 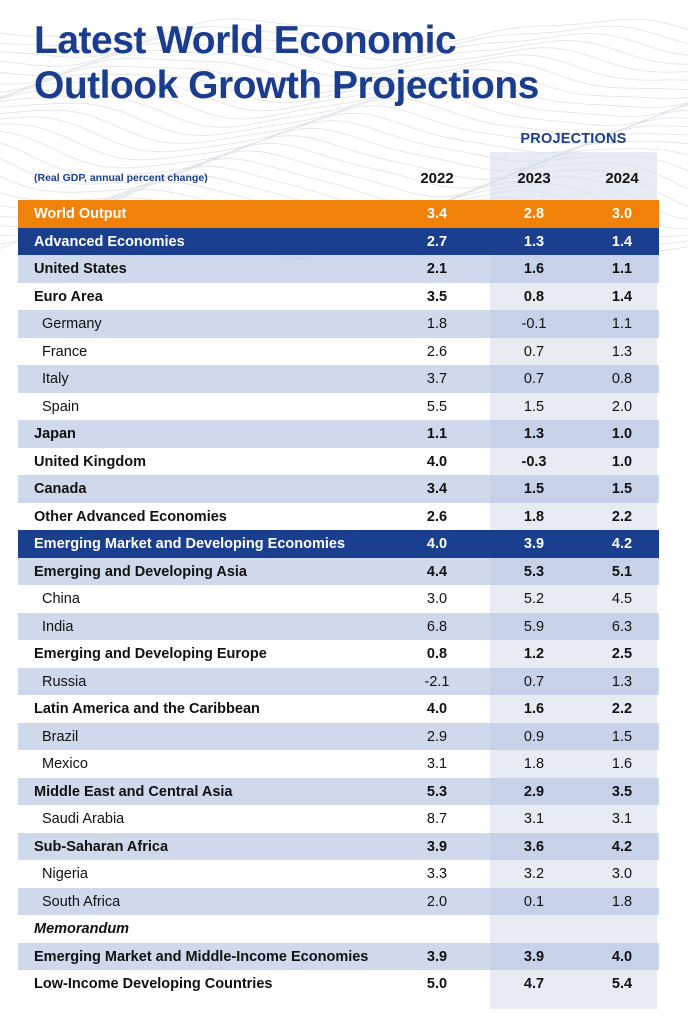 What do you see at coordinates (338, 352) in the screenshot?
I see `table-row: France 2.6 0.7 1.3` at bounding box center [338, 352].